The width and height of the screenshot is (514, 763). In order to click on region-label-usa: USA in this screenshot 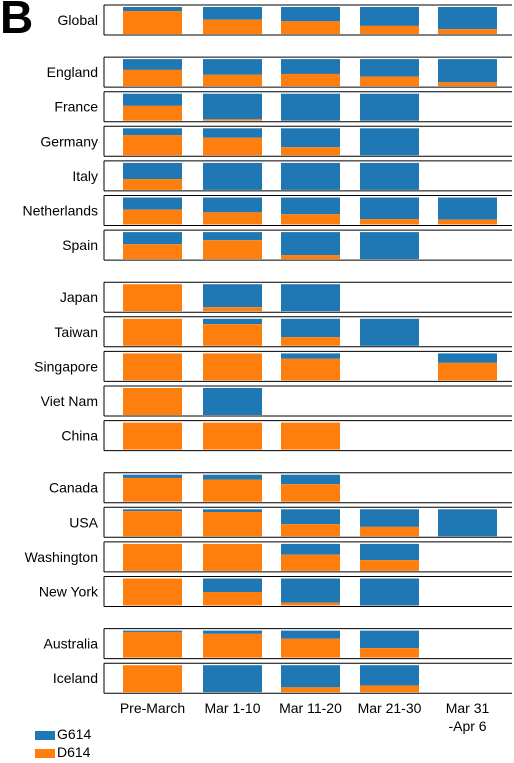, I will do `click(83, 522)`.